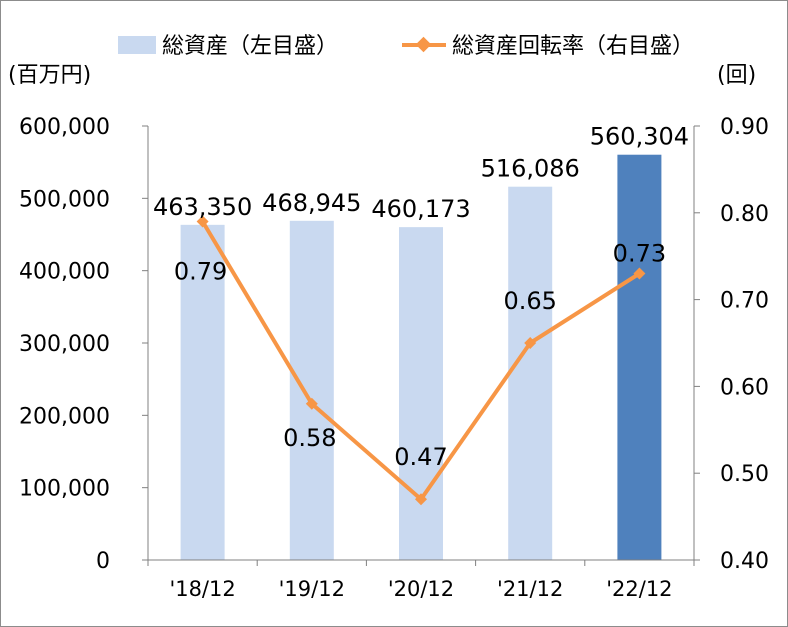  Describe the element at coordinates (137, 45) in the screenshot. I see `legend-swatch-total-assets` at that location.